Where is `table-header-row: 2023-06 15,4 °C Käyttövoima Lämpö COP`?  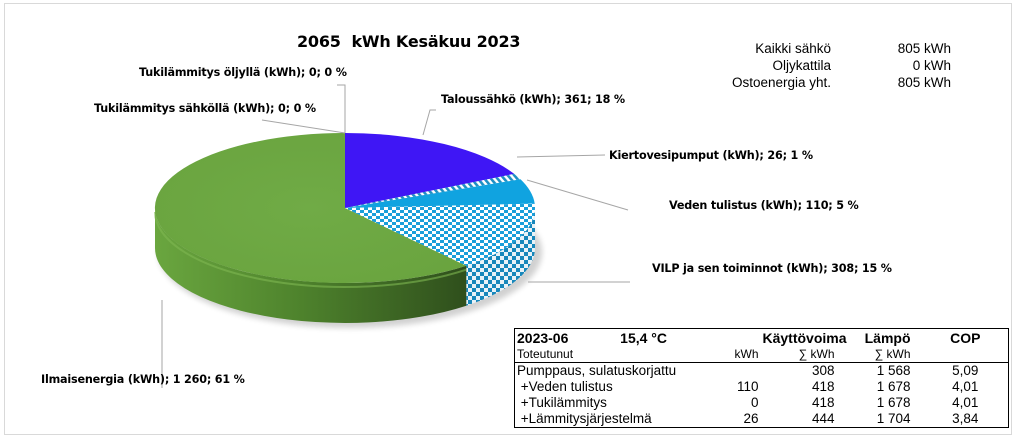 table-header-row: 2023-06 15,4 °C Käyttövoima Lämpö COP is located at coordinates (762, 338).